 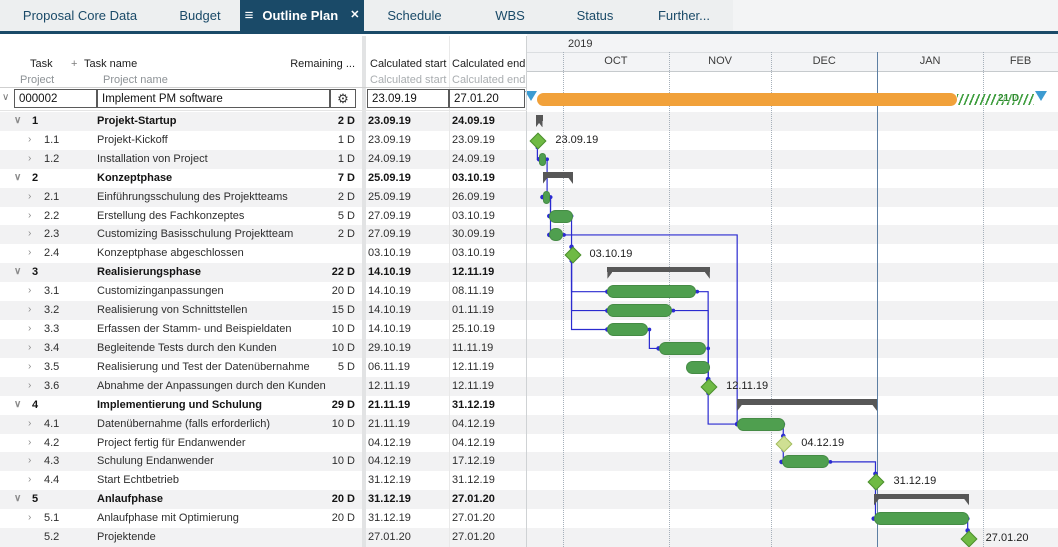 I want to click on add-column-button: +, so click(x=74, y=64).